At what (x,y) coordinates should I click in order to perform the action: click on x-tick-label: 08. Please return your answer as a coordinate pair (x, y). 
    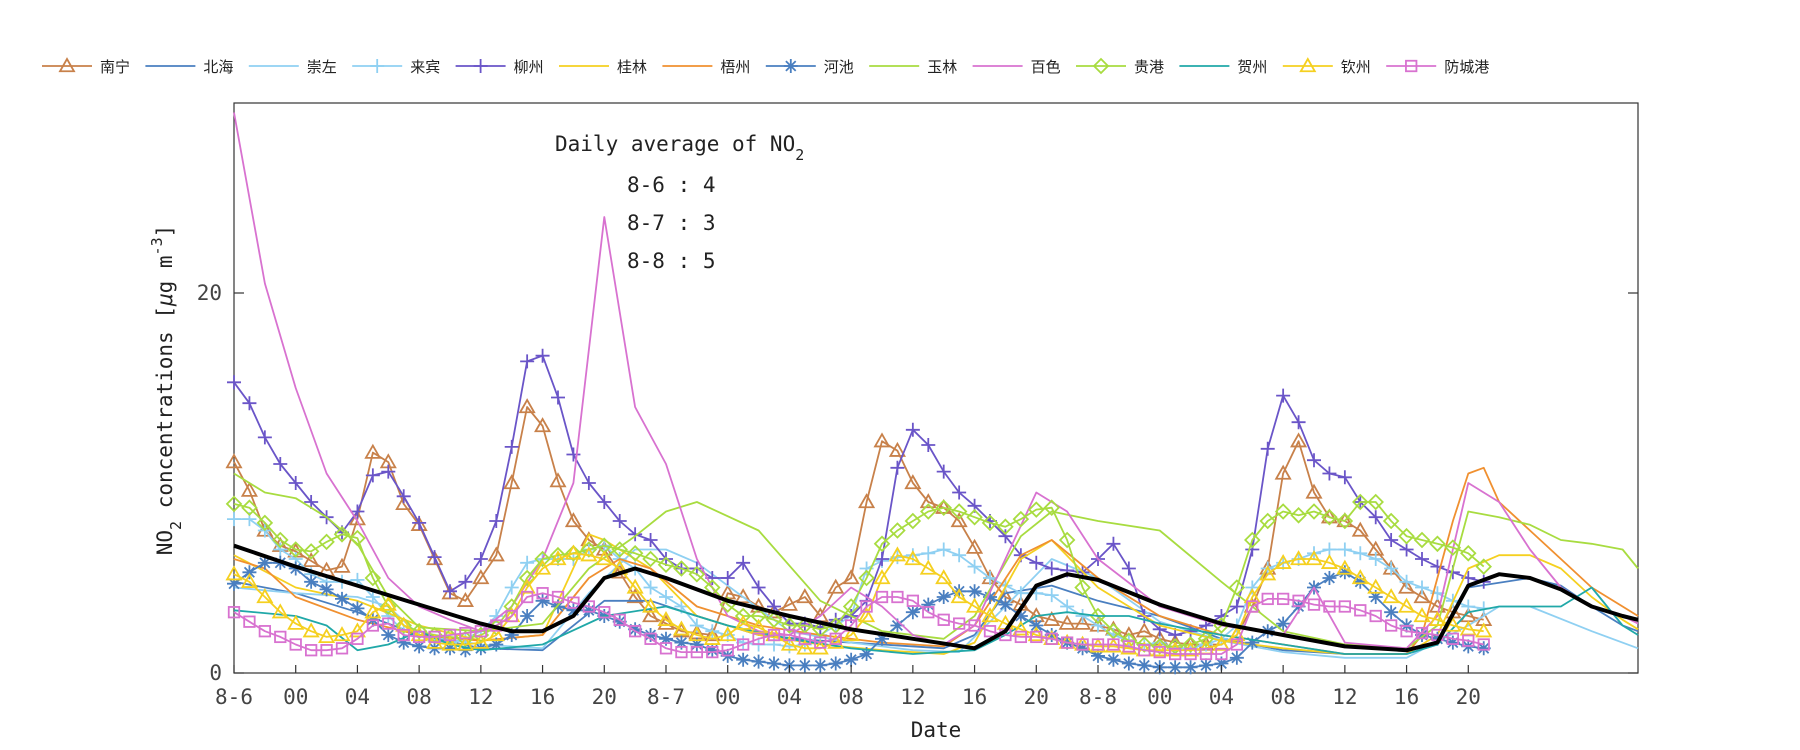
    Looking at the image, I should click on (1282, 697).